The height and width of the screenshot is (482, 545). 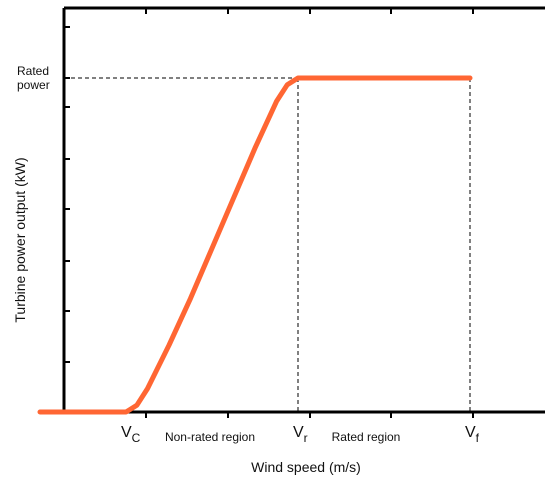 What do you see at coordinates (210, 437) in the screenshot?
I see `non-rated-region-label: Non-rated region` at bounding box center [210, 437].